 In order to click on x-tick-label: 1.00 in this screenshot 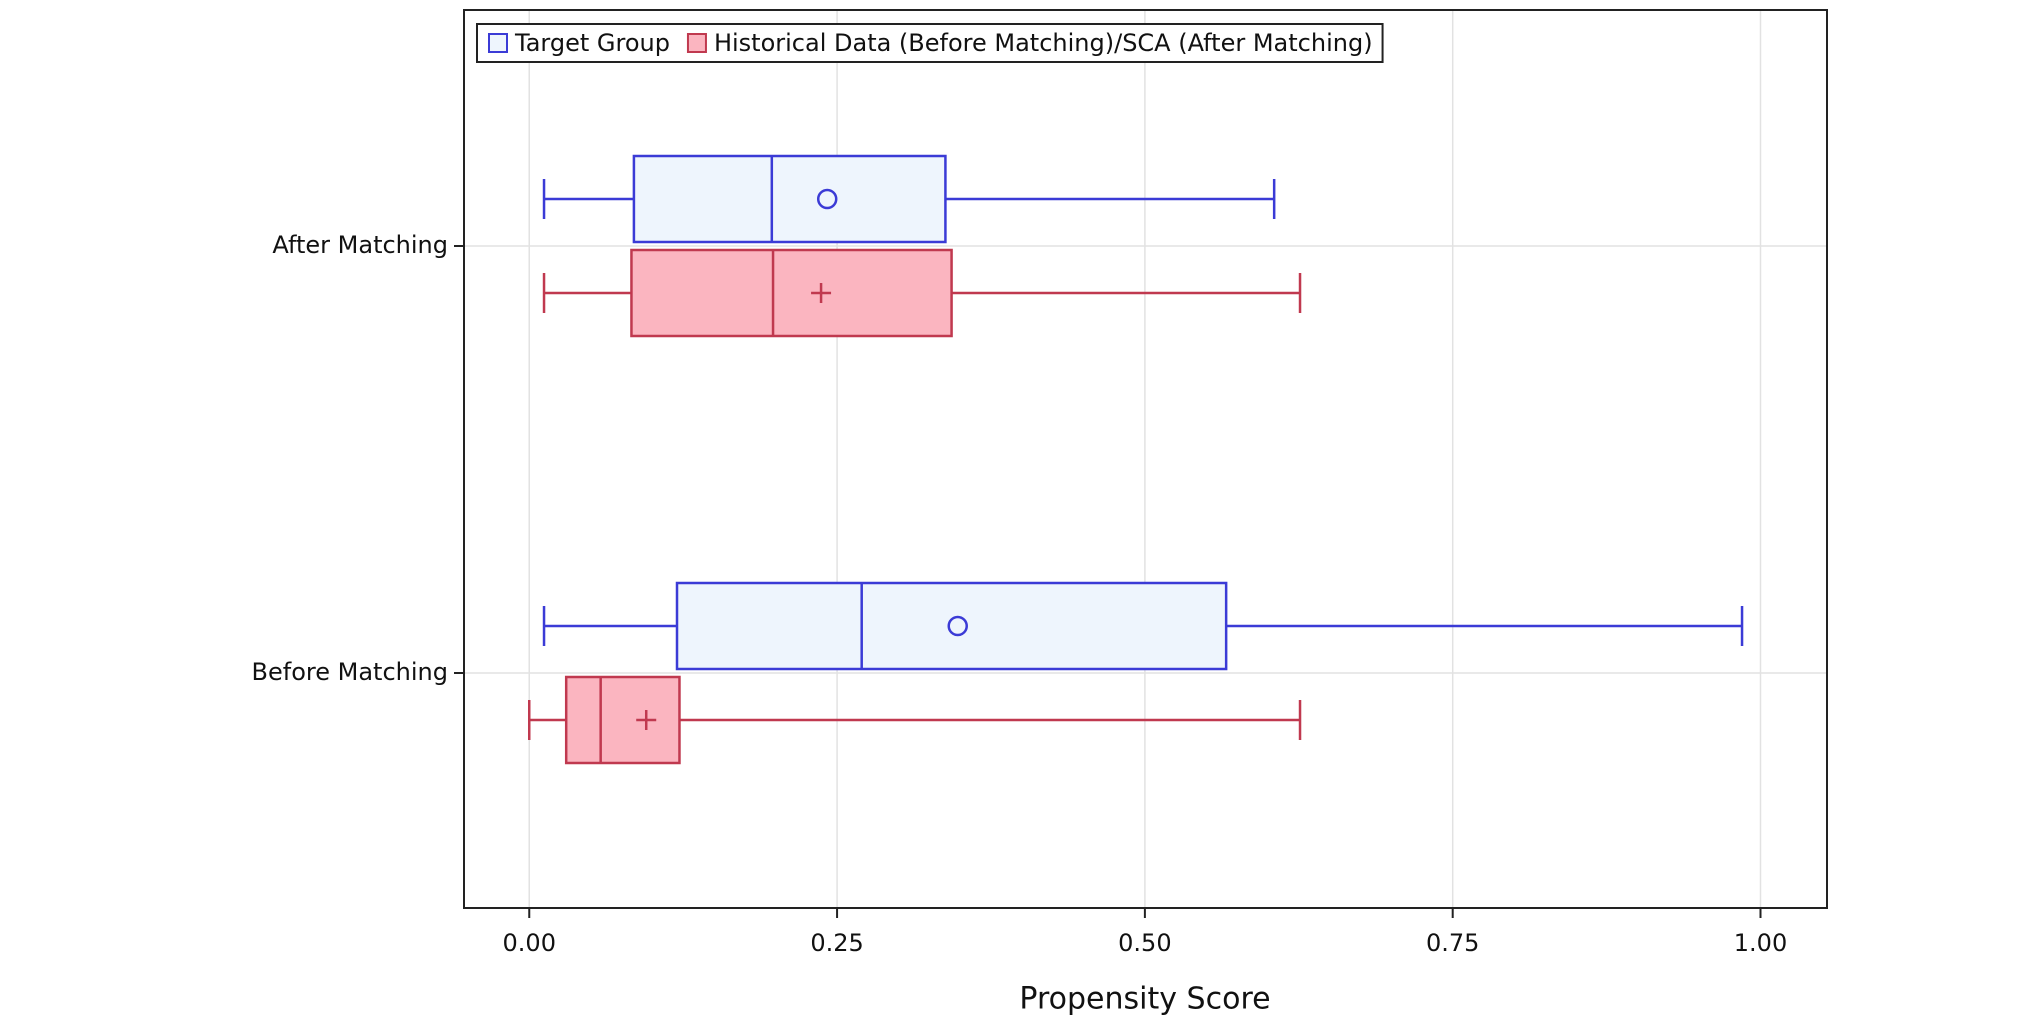, I will do `click(1760, 943)`.